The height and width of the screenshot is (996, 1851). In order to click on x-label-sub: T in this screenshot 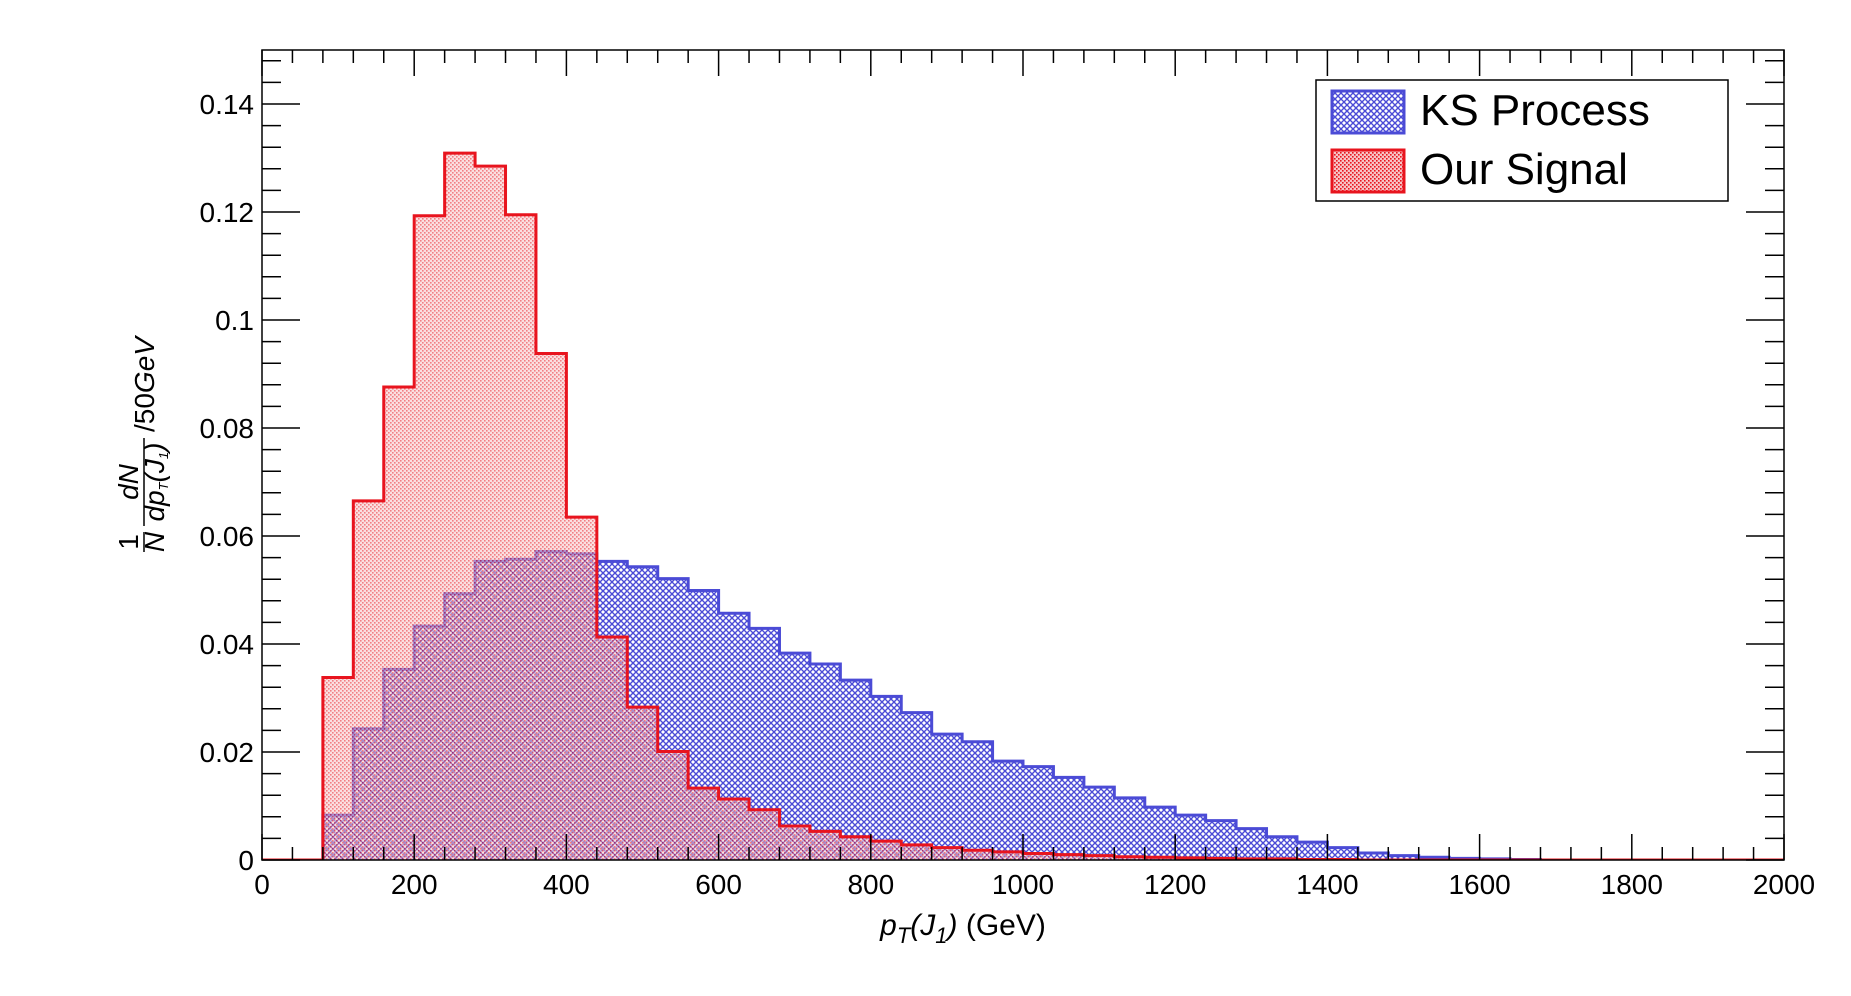, I will do `click(904, 935)`.